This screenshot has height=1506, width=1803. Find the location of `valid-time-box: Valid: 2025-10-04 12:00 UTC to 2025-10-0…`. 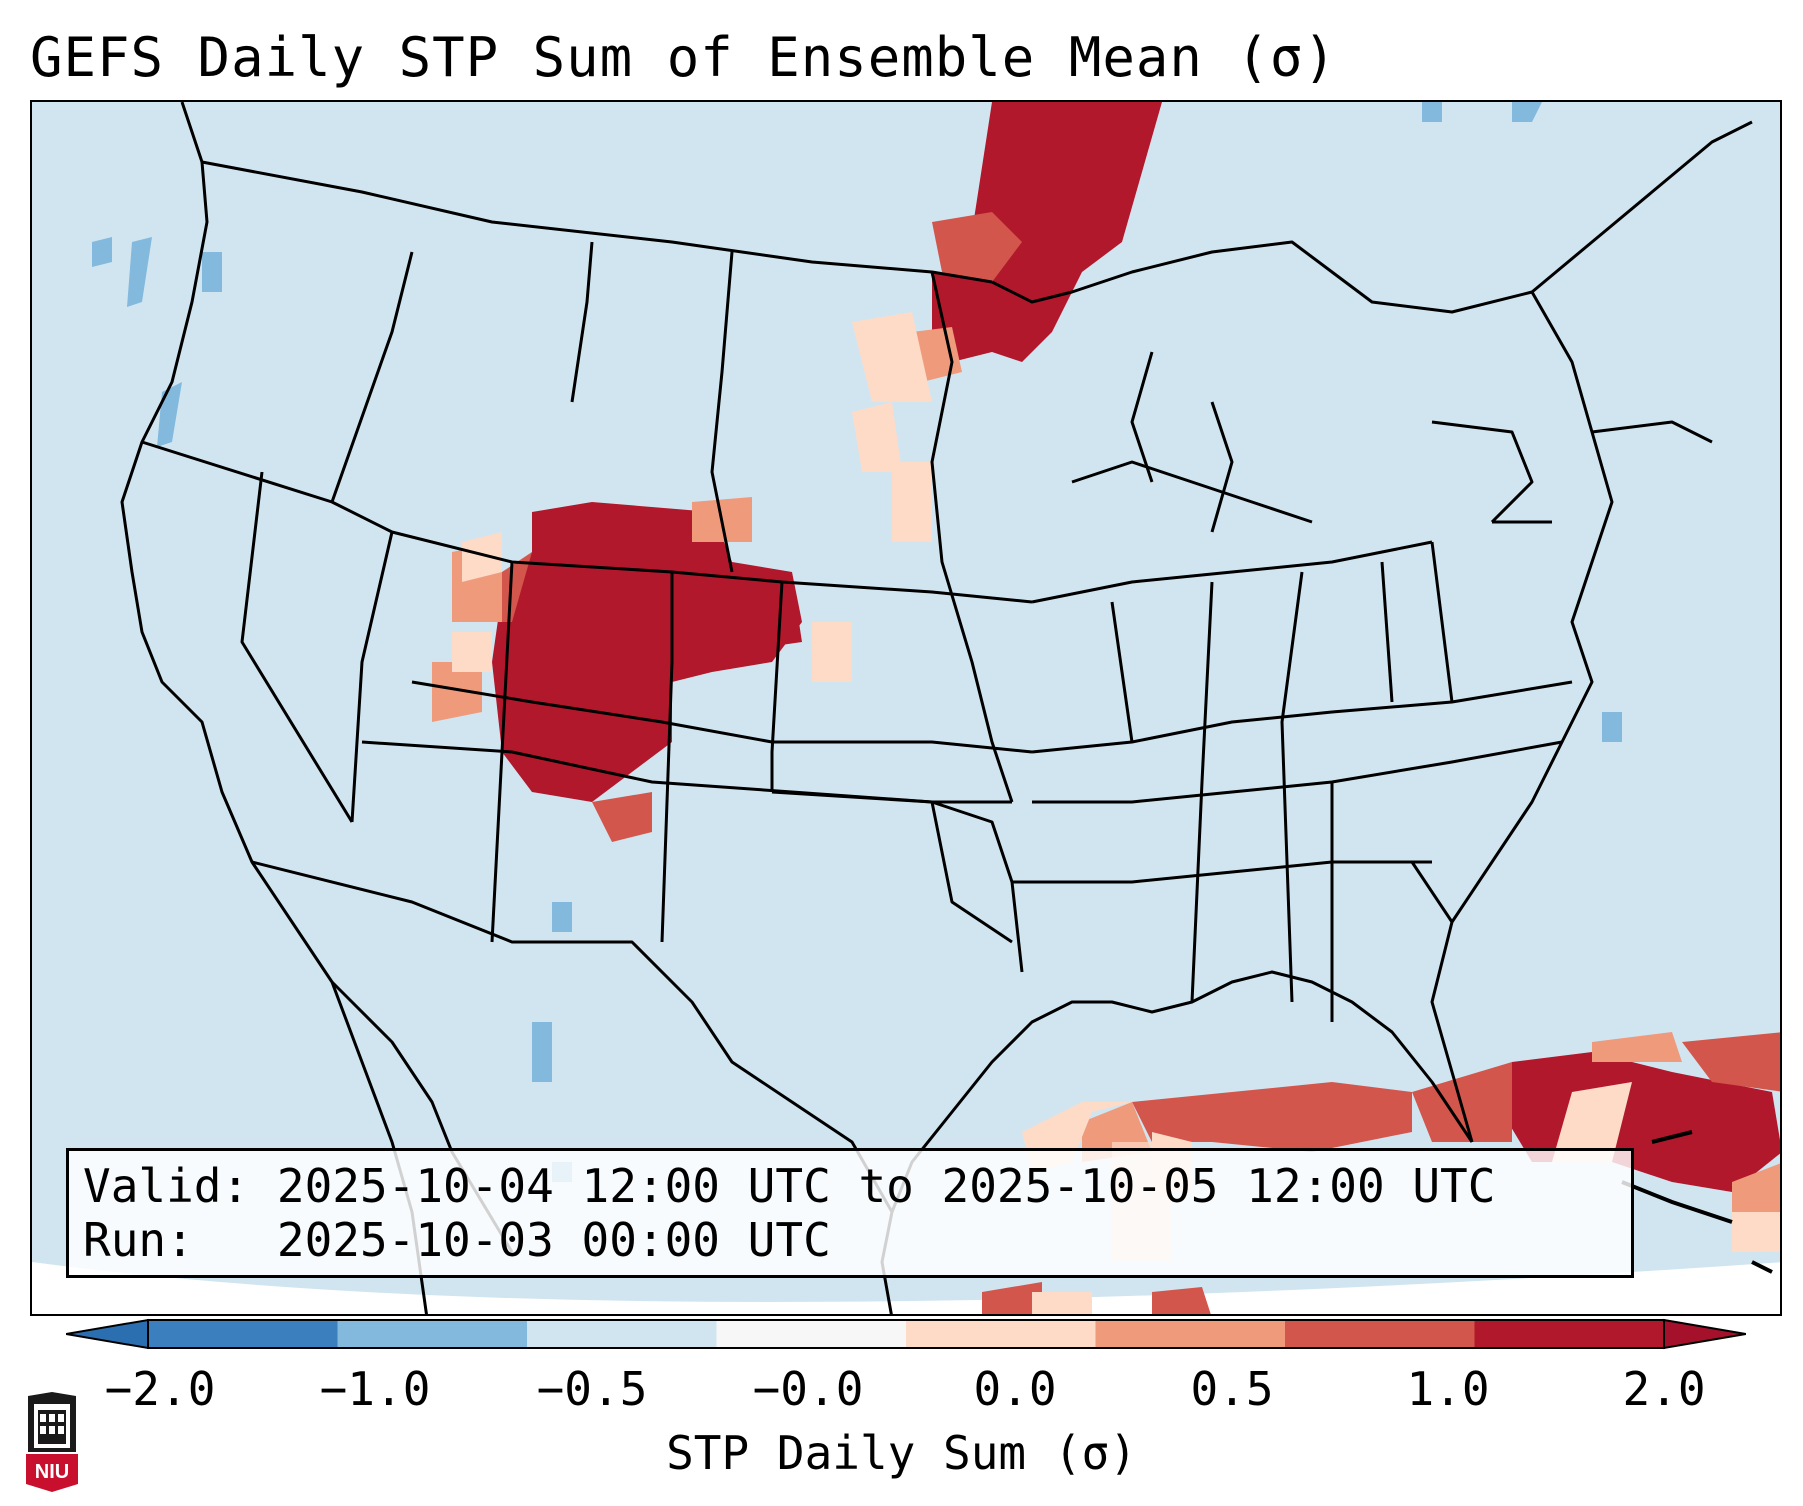

valid-time-box: Valid: 2025-10-04 12:00 UTC to 2025-10-0… is located at coordinates (850, 1213).